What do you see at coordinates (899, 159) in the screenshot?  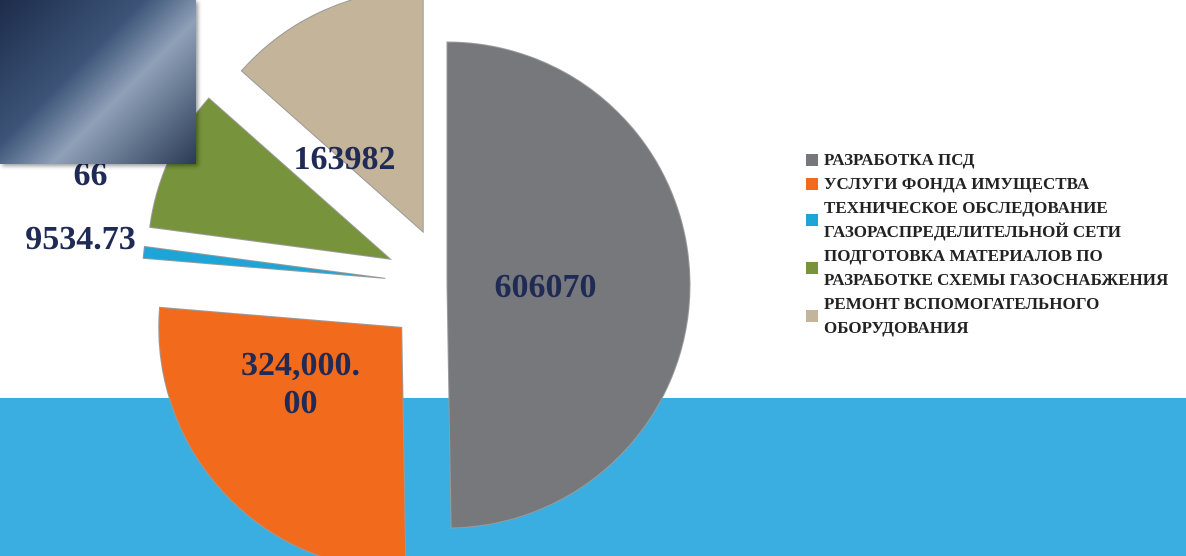 I see `legend-label: РАЗРАБОТКА ПСД` at bounding box center [899, 159].